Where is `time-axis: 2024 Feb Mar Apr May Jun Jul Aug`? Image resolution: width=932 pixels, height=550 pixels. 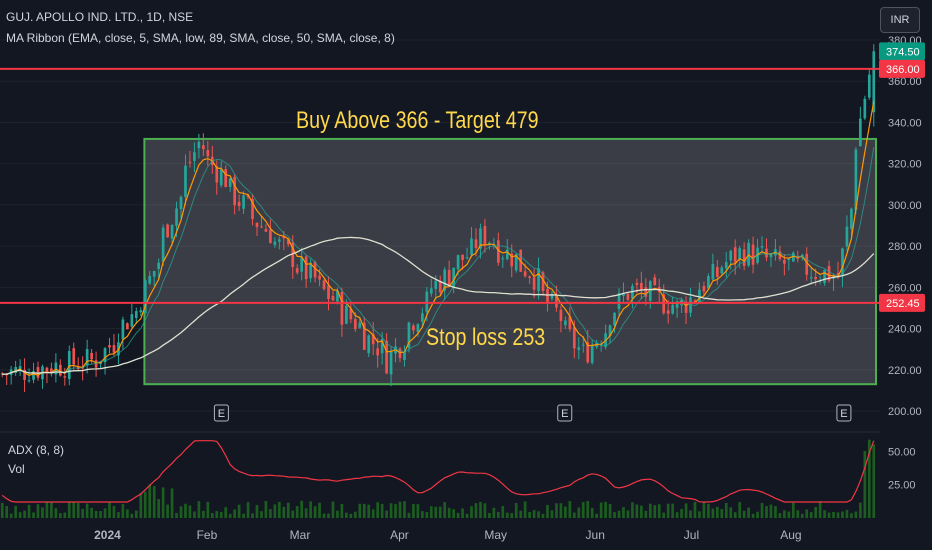
time-axis: 2024 Feb Mar Apr May Jun Jul Aug is located at coordinates (448, 535).